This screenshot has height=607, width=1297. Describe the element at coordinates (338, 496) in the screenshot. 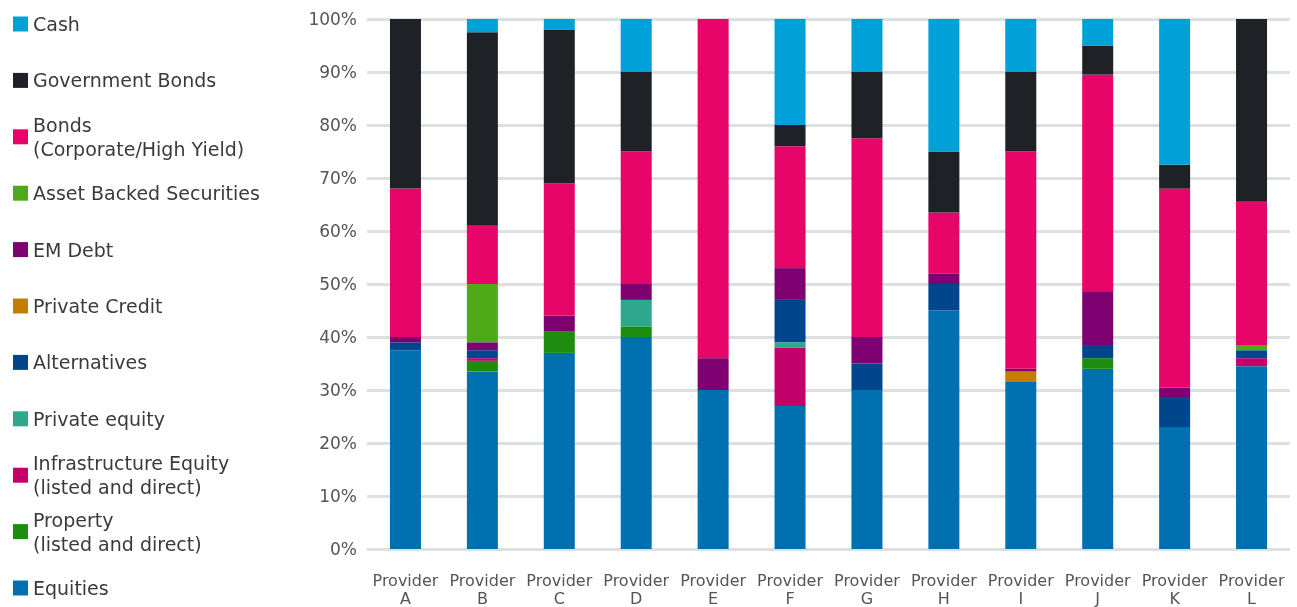

I see `y-tick-label: 10%` at that location.